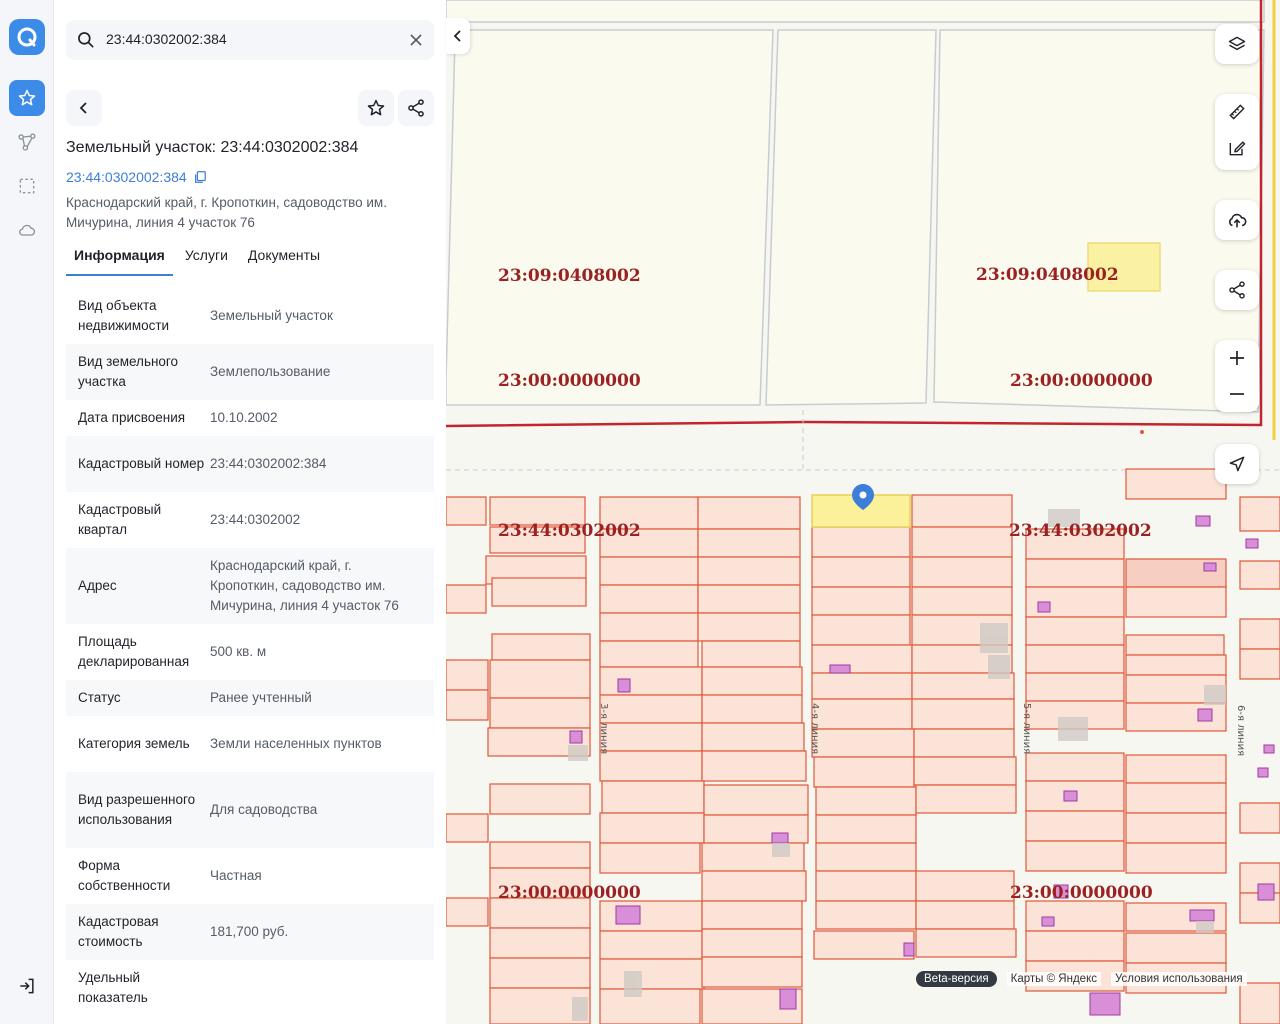 The width and height of the screenshot is (1280, 1024). Describe the element at coordinates (416, 108) in the screenshot. I see `share-button` at that location.